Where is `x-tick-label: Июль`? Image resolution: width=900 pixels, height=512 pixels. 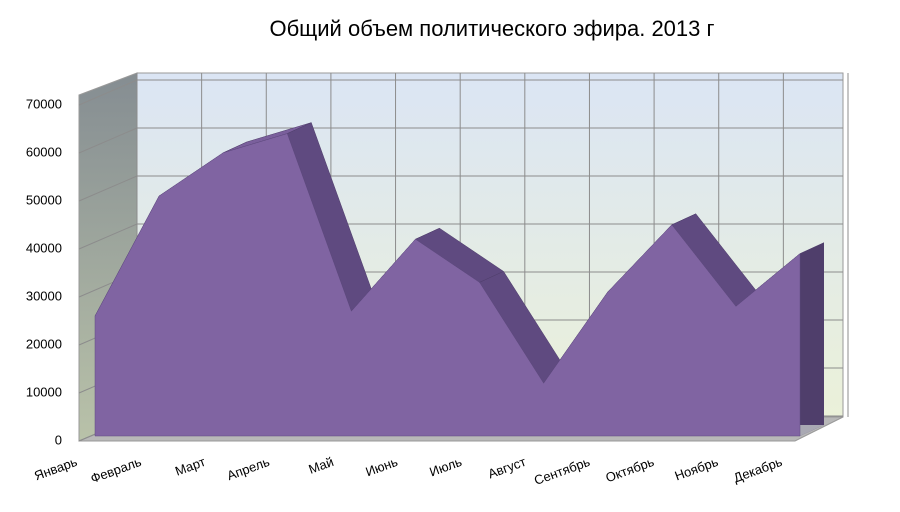
x-tick-label: Июль is located at coordinates (445, 467).